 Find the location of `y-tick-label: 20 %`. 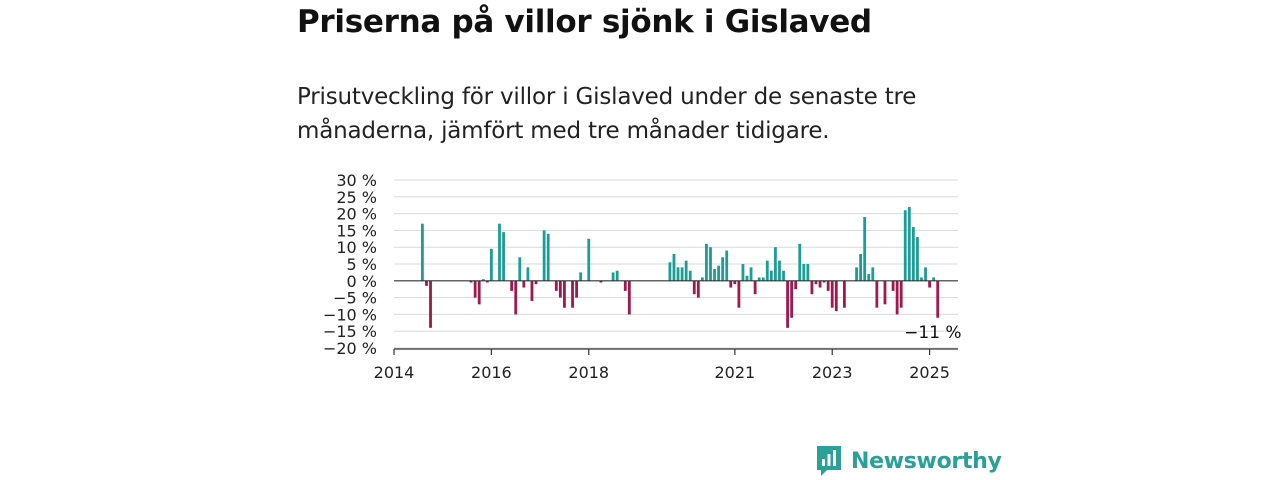

y-tick-label: 20 % is located at coordinates (356, 214).